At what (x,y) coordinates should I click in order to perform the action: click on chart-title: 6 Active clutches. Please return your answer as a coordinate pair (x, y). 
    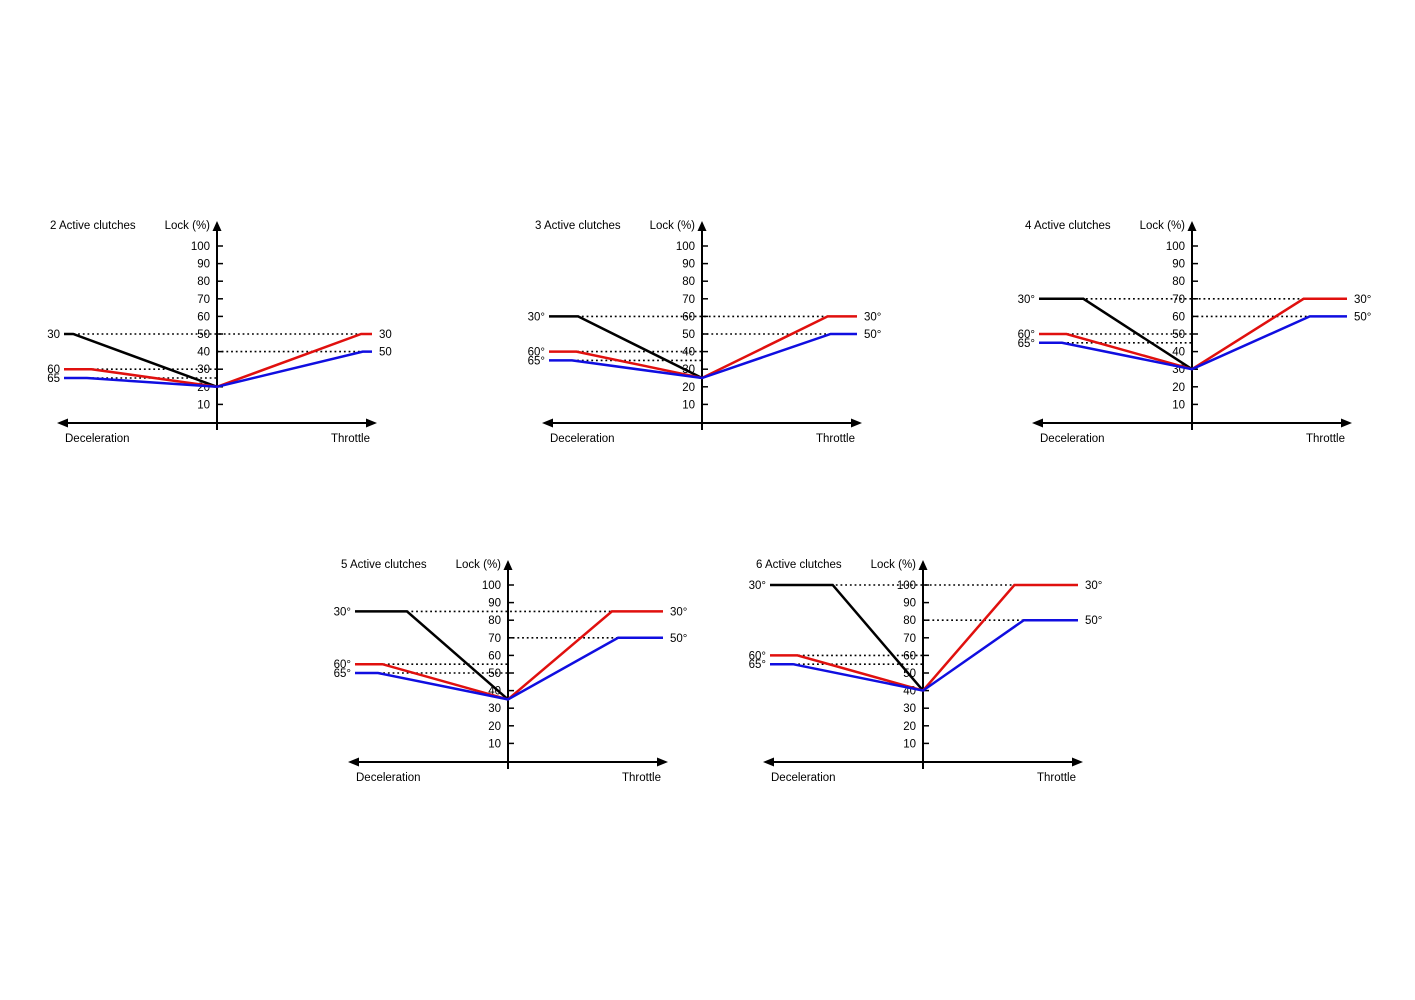
    Looking at the image, I should click on (799, 565).